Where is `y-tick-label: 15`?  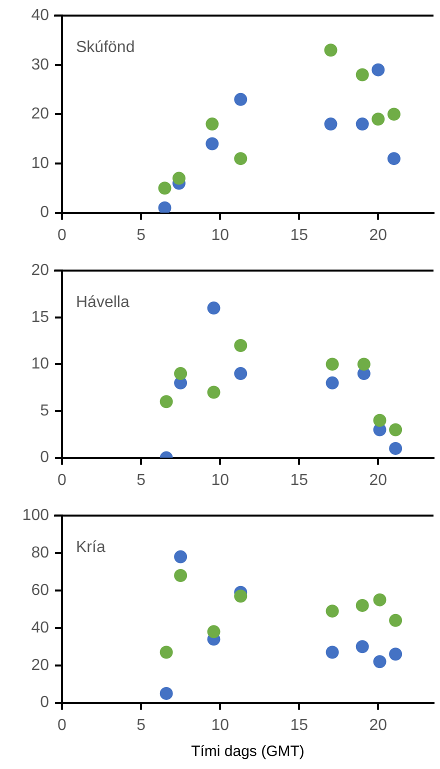 y-tick-label: 15 is located at coordinates (40, 317).